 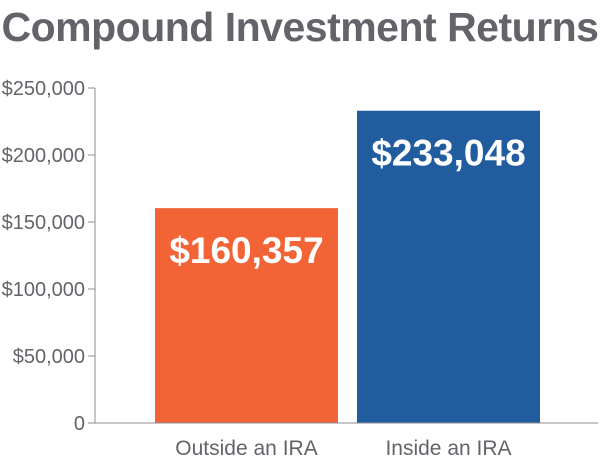 I want to click on chart-title: Compound Investment Returns, so click(x=300, y=27).